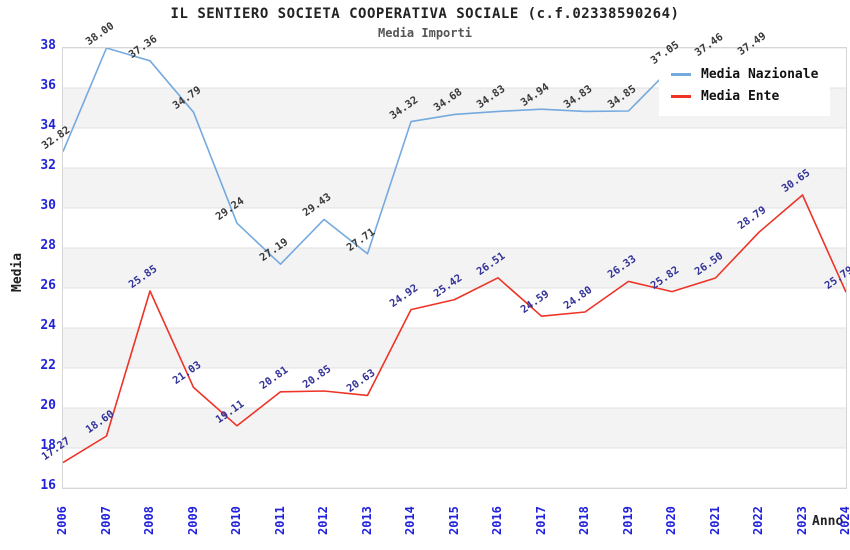 This screenshot has width=850, height=550. Describe the element at coordinates (681, 74) in the screenshot. I see `legend-line-sample-nazionale` at that location.